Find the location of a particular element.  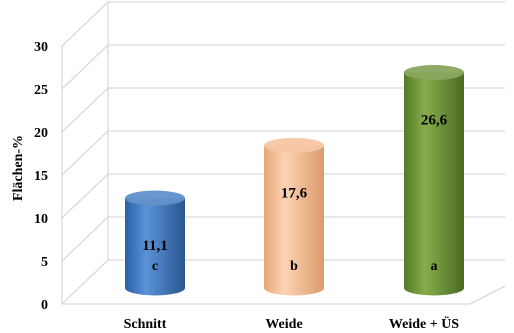

y-tick-label: 5 is located at coordinates (44, 262).